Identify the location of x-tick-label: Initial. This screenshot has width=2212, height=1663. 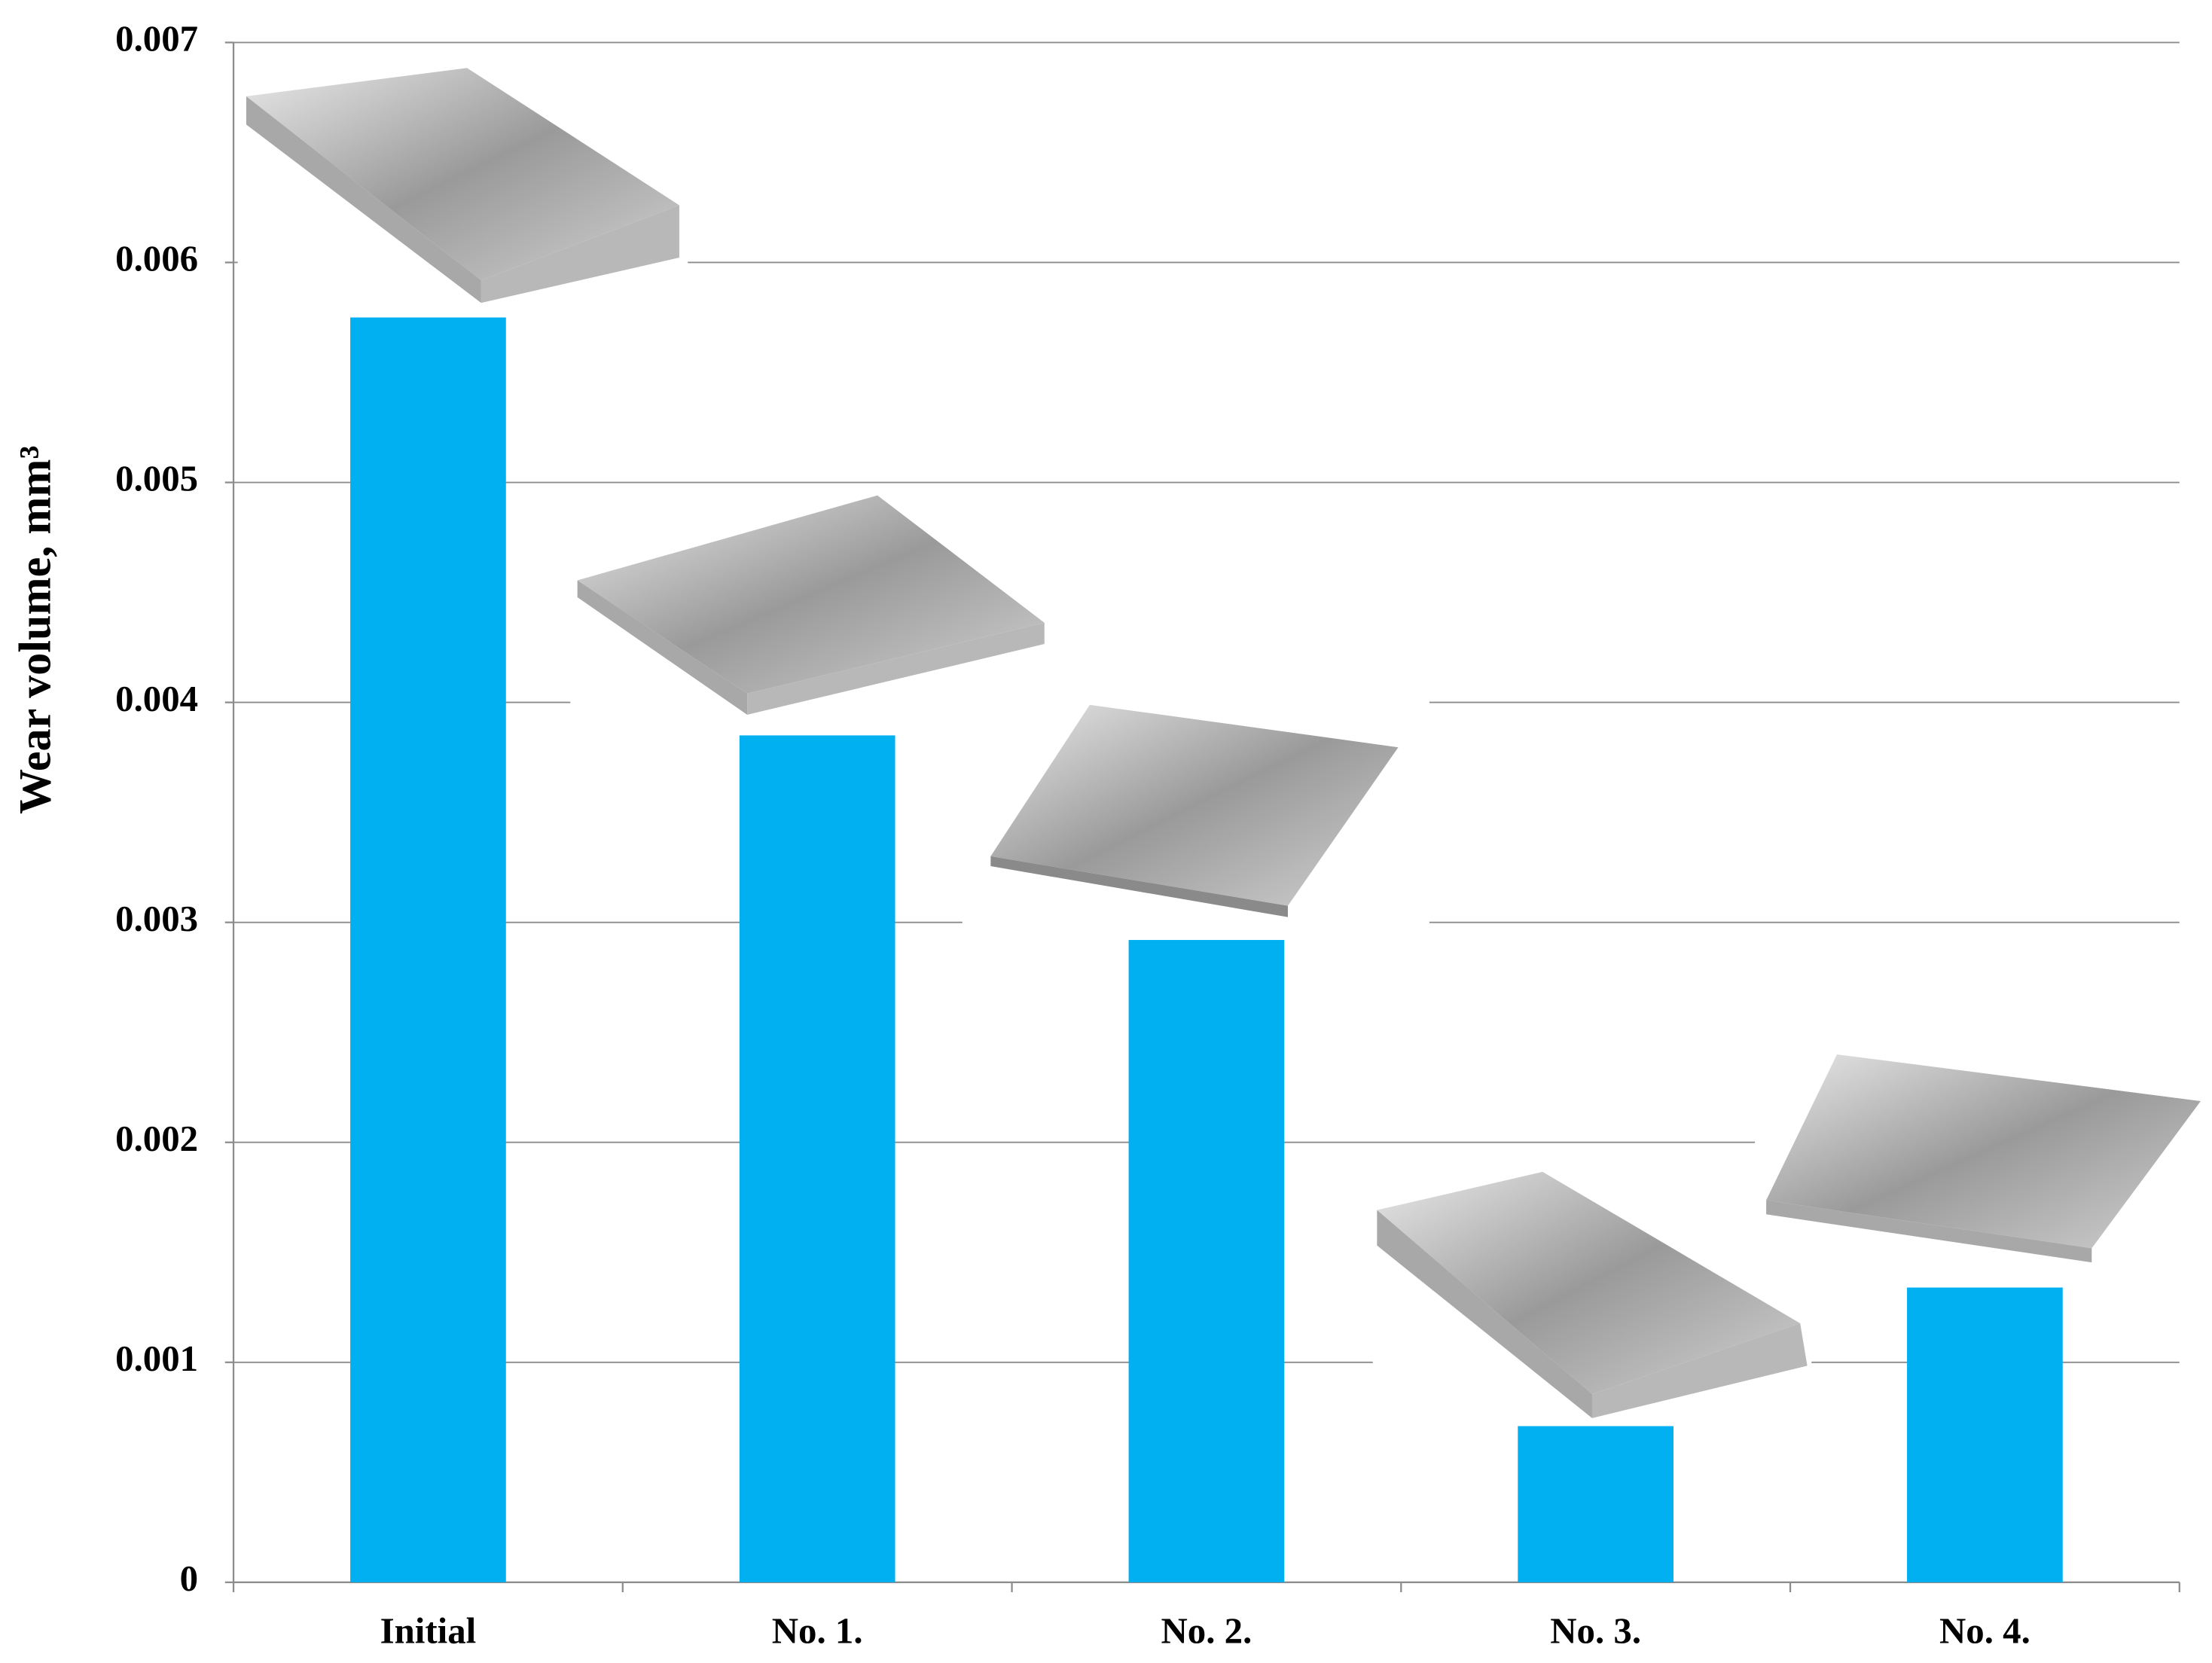
(428, 1631).